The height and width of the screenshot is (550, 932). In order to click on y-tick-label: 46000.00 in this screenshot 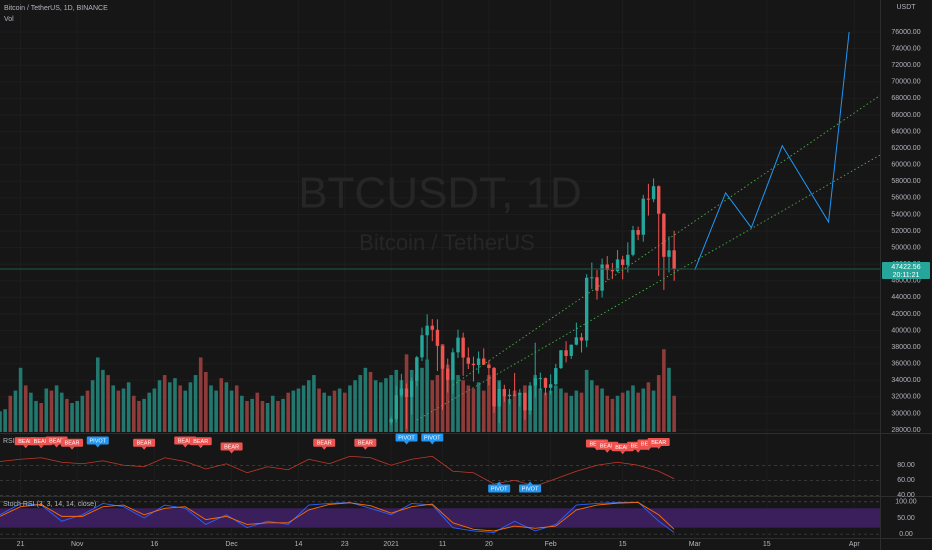, I will do `click(905, 281)`.